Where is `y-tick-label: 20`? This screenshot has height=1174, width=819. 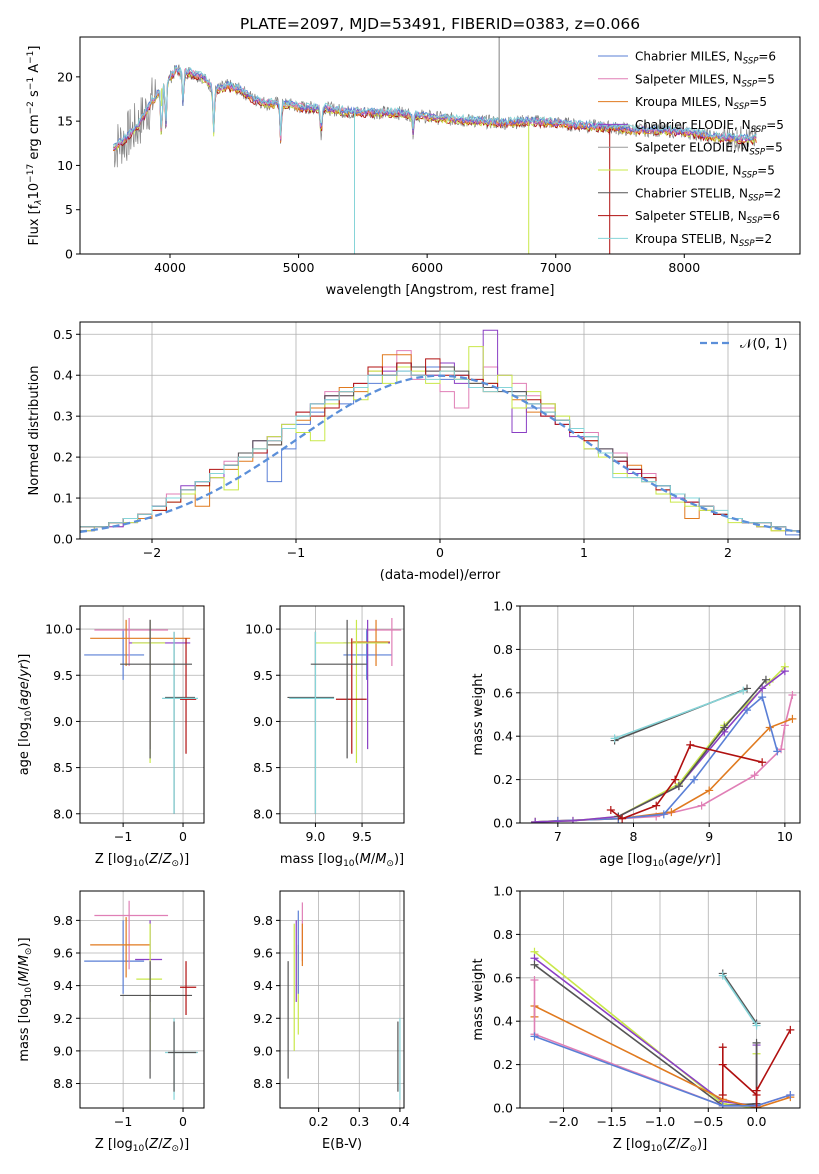 y-tick-label: 20 is located at coordinates (65, 76).